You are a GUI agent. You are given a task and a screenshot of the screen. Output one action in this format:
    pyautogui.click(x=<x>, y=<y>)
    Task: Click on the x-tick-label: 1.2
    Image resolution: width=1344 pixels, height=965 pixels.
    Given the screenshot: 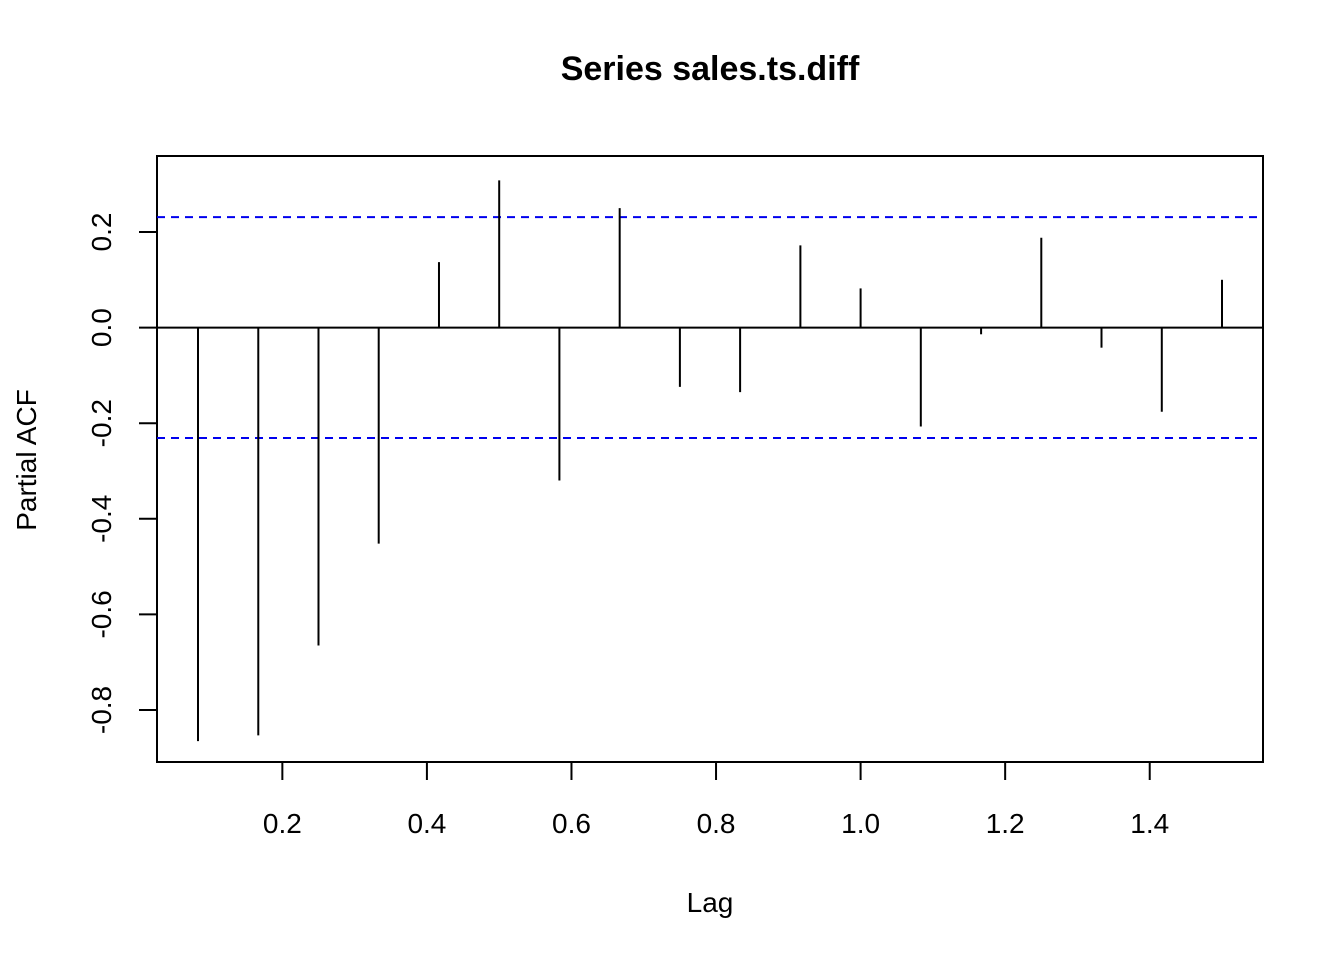 What is the action you would take?
    pyautogui.click(x=1005, y=823)
    